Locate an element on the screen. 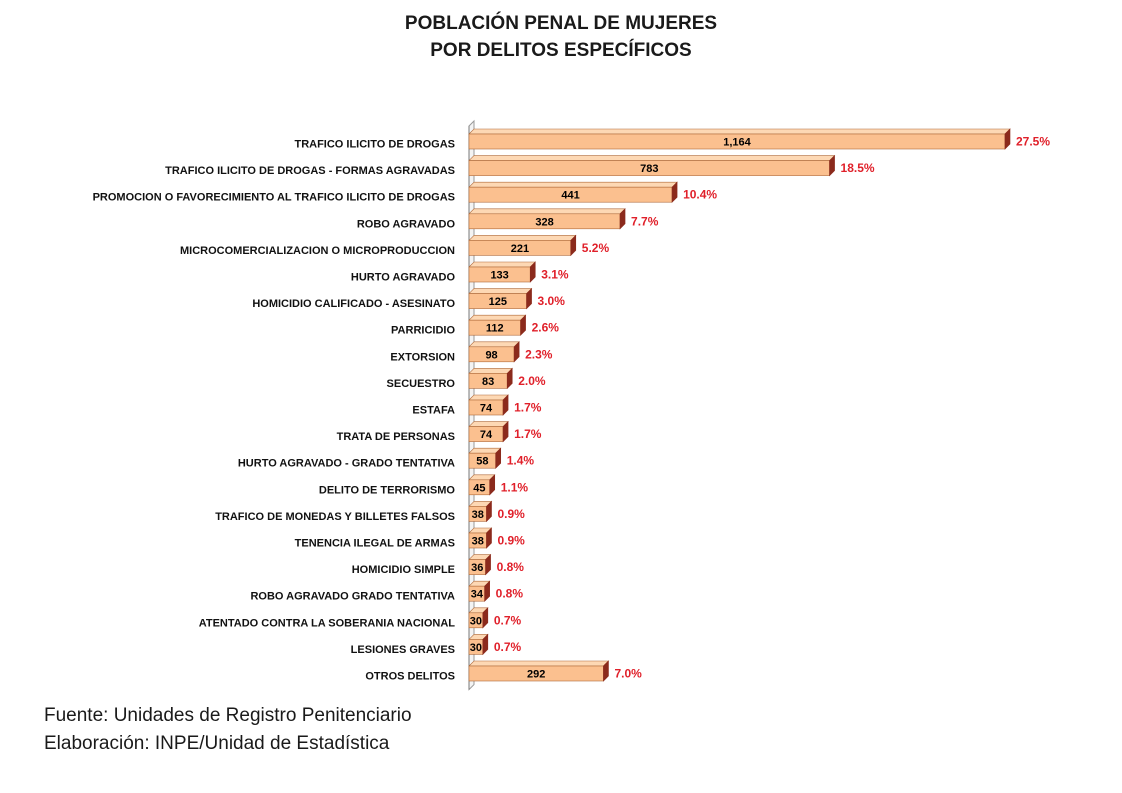 Image resolution: width=1122 pixels, height=793 pixels. value-label: 1,164 is located at coordinates (737, 143).